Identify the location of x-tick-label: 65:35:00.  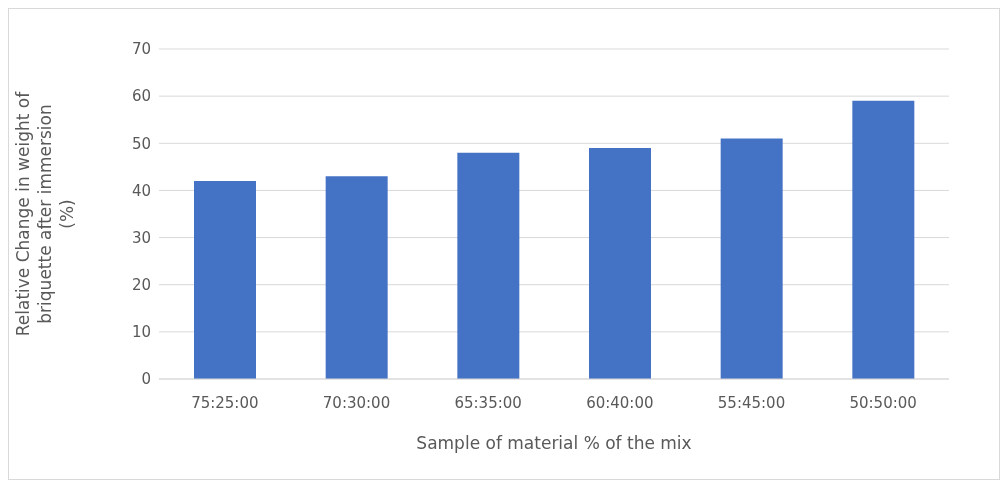
(488, 402).